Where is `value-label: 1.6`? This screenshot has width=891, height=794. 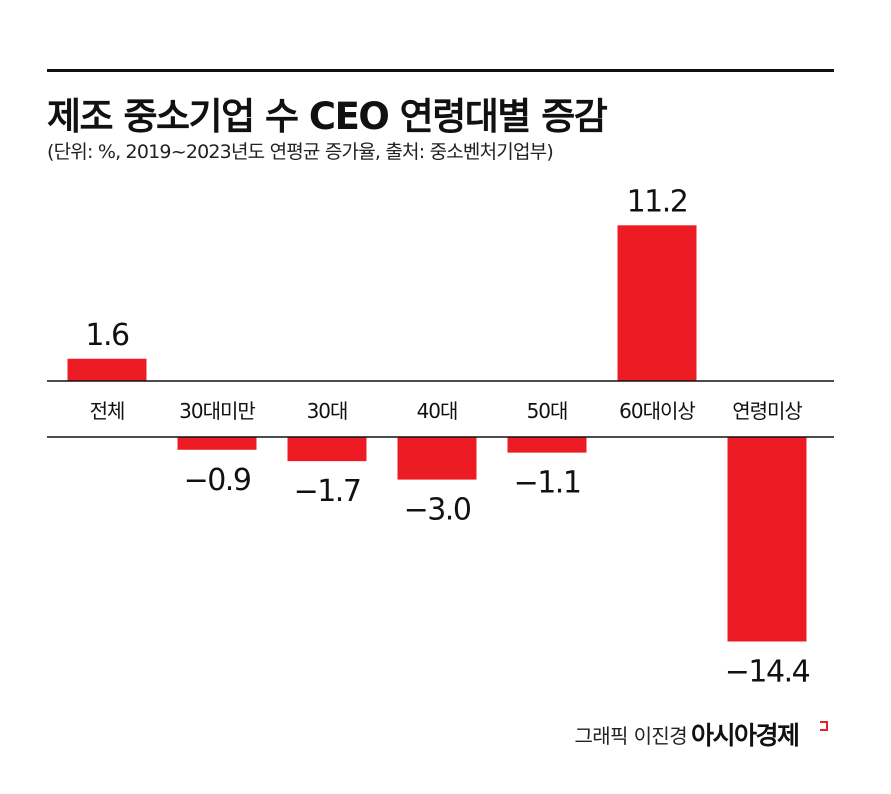 value-label: 1.6 is located at coordinates (107, 335).